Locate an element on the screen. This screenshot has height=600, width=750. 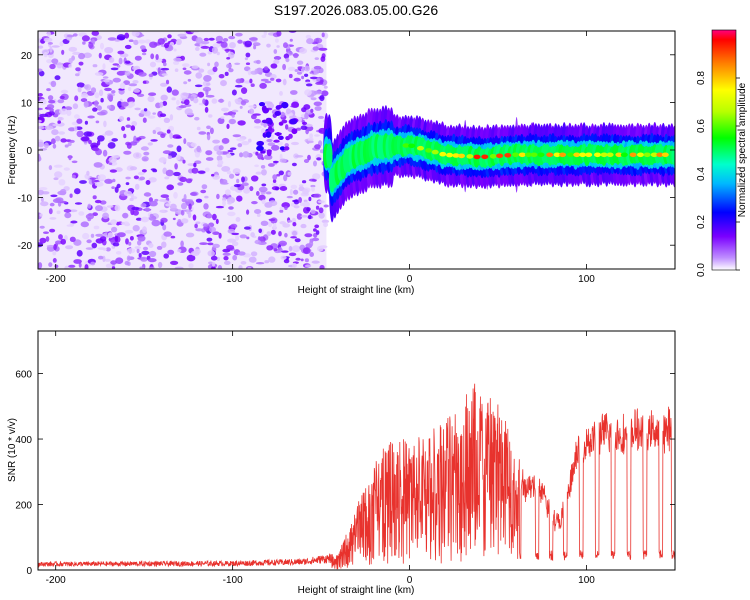
x-tick-label: 100 is located at coordinates (586, 279).